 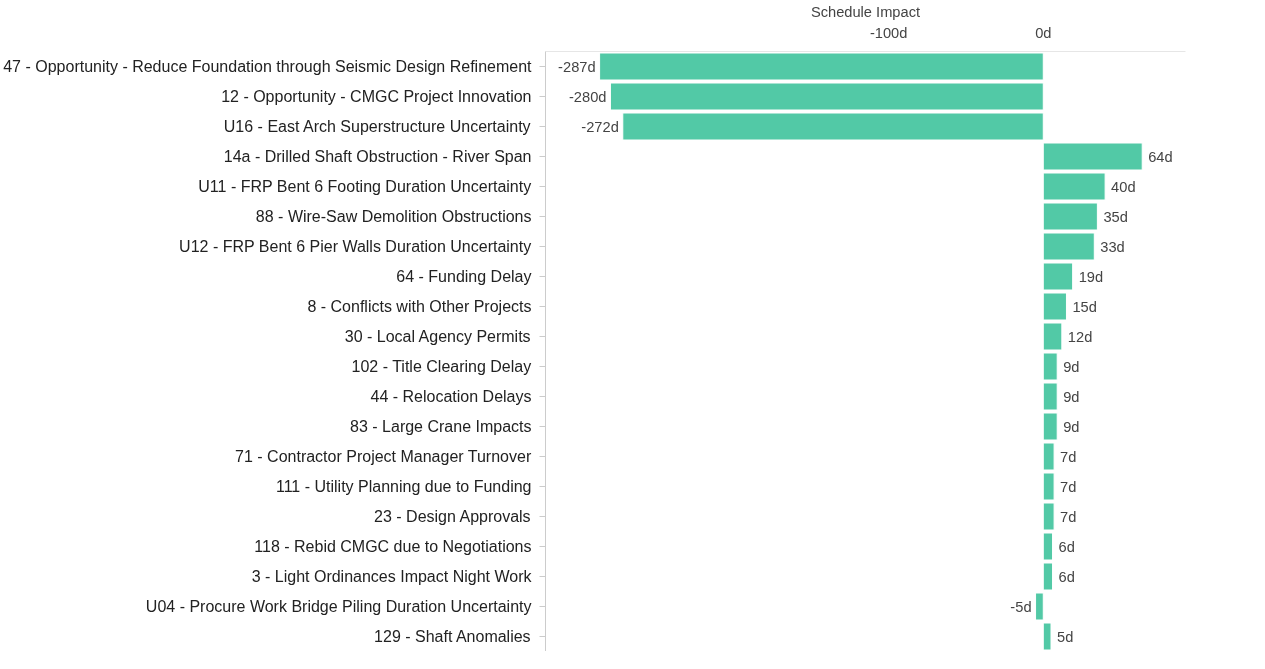 What do you see at coordinates (452, 516) in the screenshot?
I see `y-tick-label: 23 - Design Approvals` at bounding box center [452, 516].